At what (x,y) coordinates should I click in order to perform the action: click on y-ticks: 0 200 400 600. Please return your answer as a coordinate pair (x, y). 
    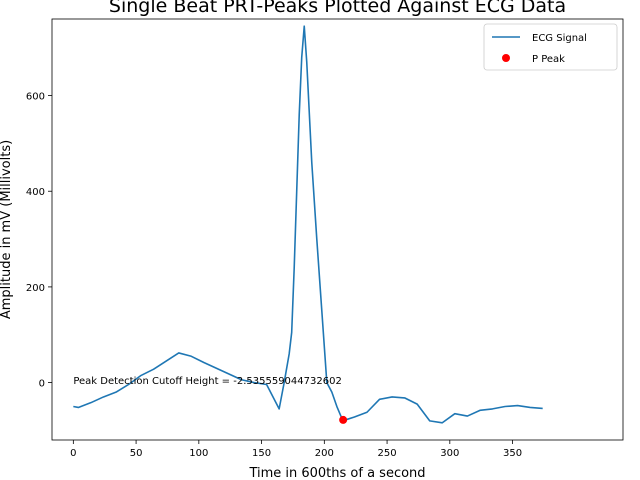
    Looking at the image, I should click on (39, 241).